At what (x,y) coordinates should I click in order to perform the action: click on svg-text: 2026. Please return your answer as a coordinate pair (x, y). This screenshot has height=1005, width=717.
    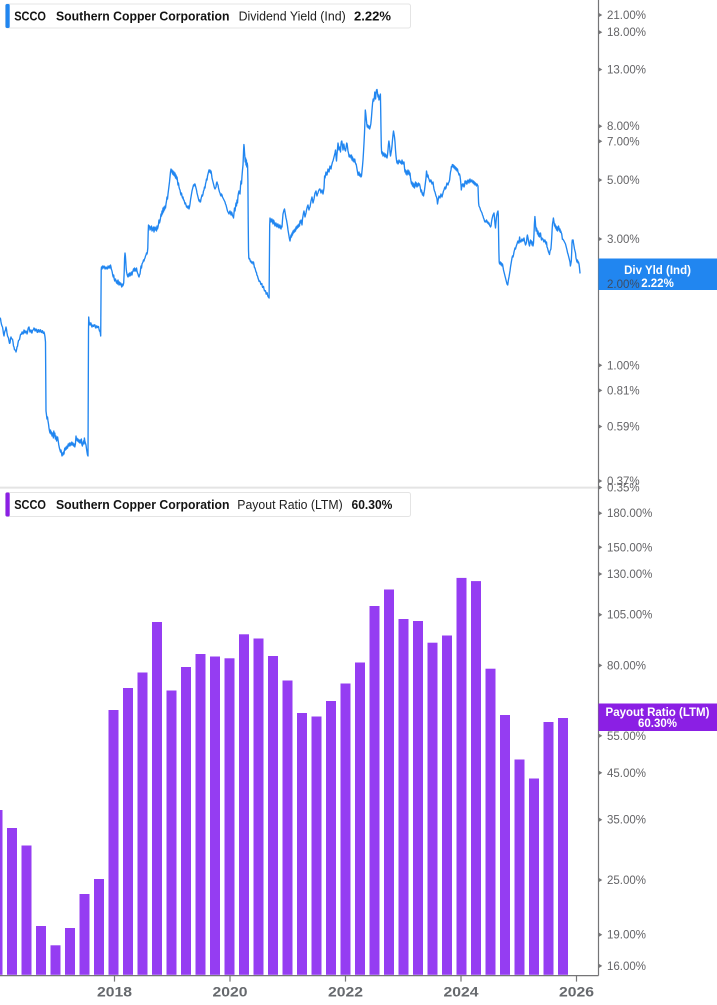
    Looking at the image, I should click on (577, 992).